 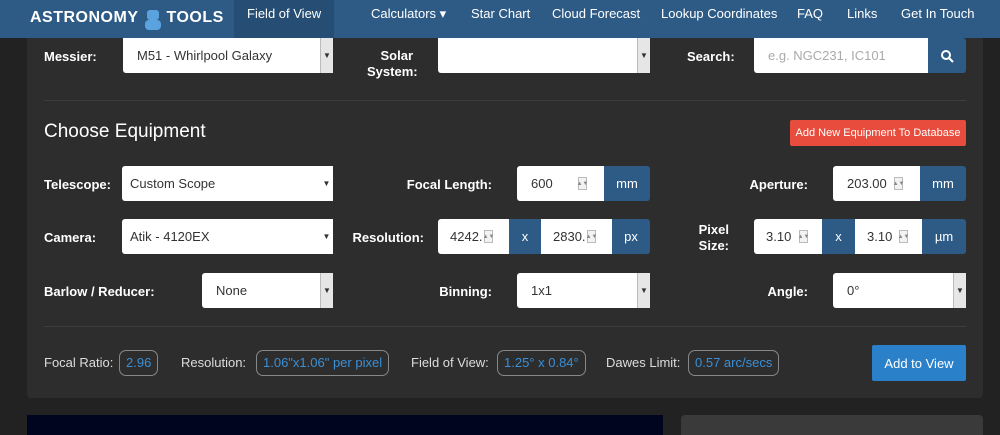 I want to click on focal-unit: mm, so click(x=627, y=183).